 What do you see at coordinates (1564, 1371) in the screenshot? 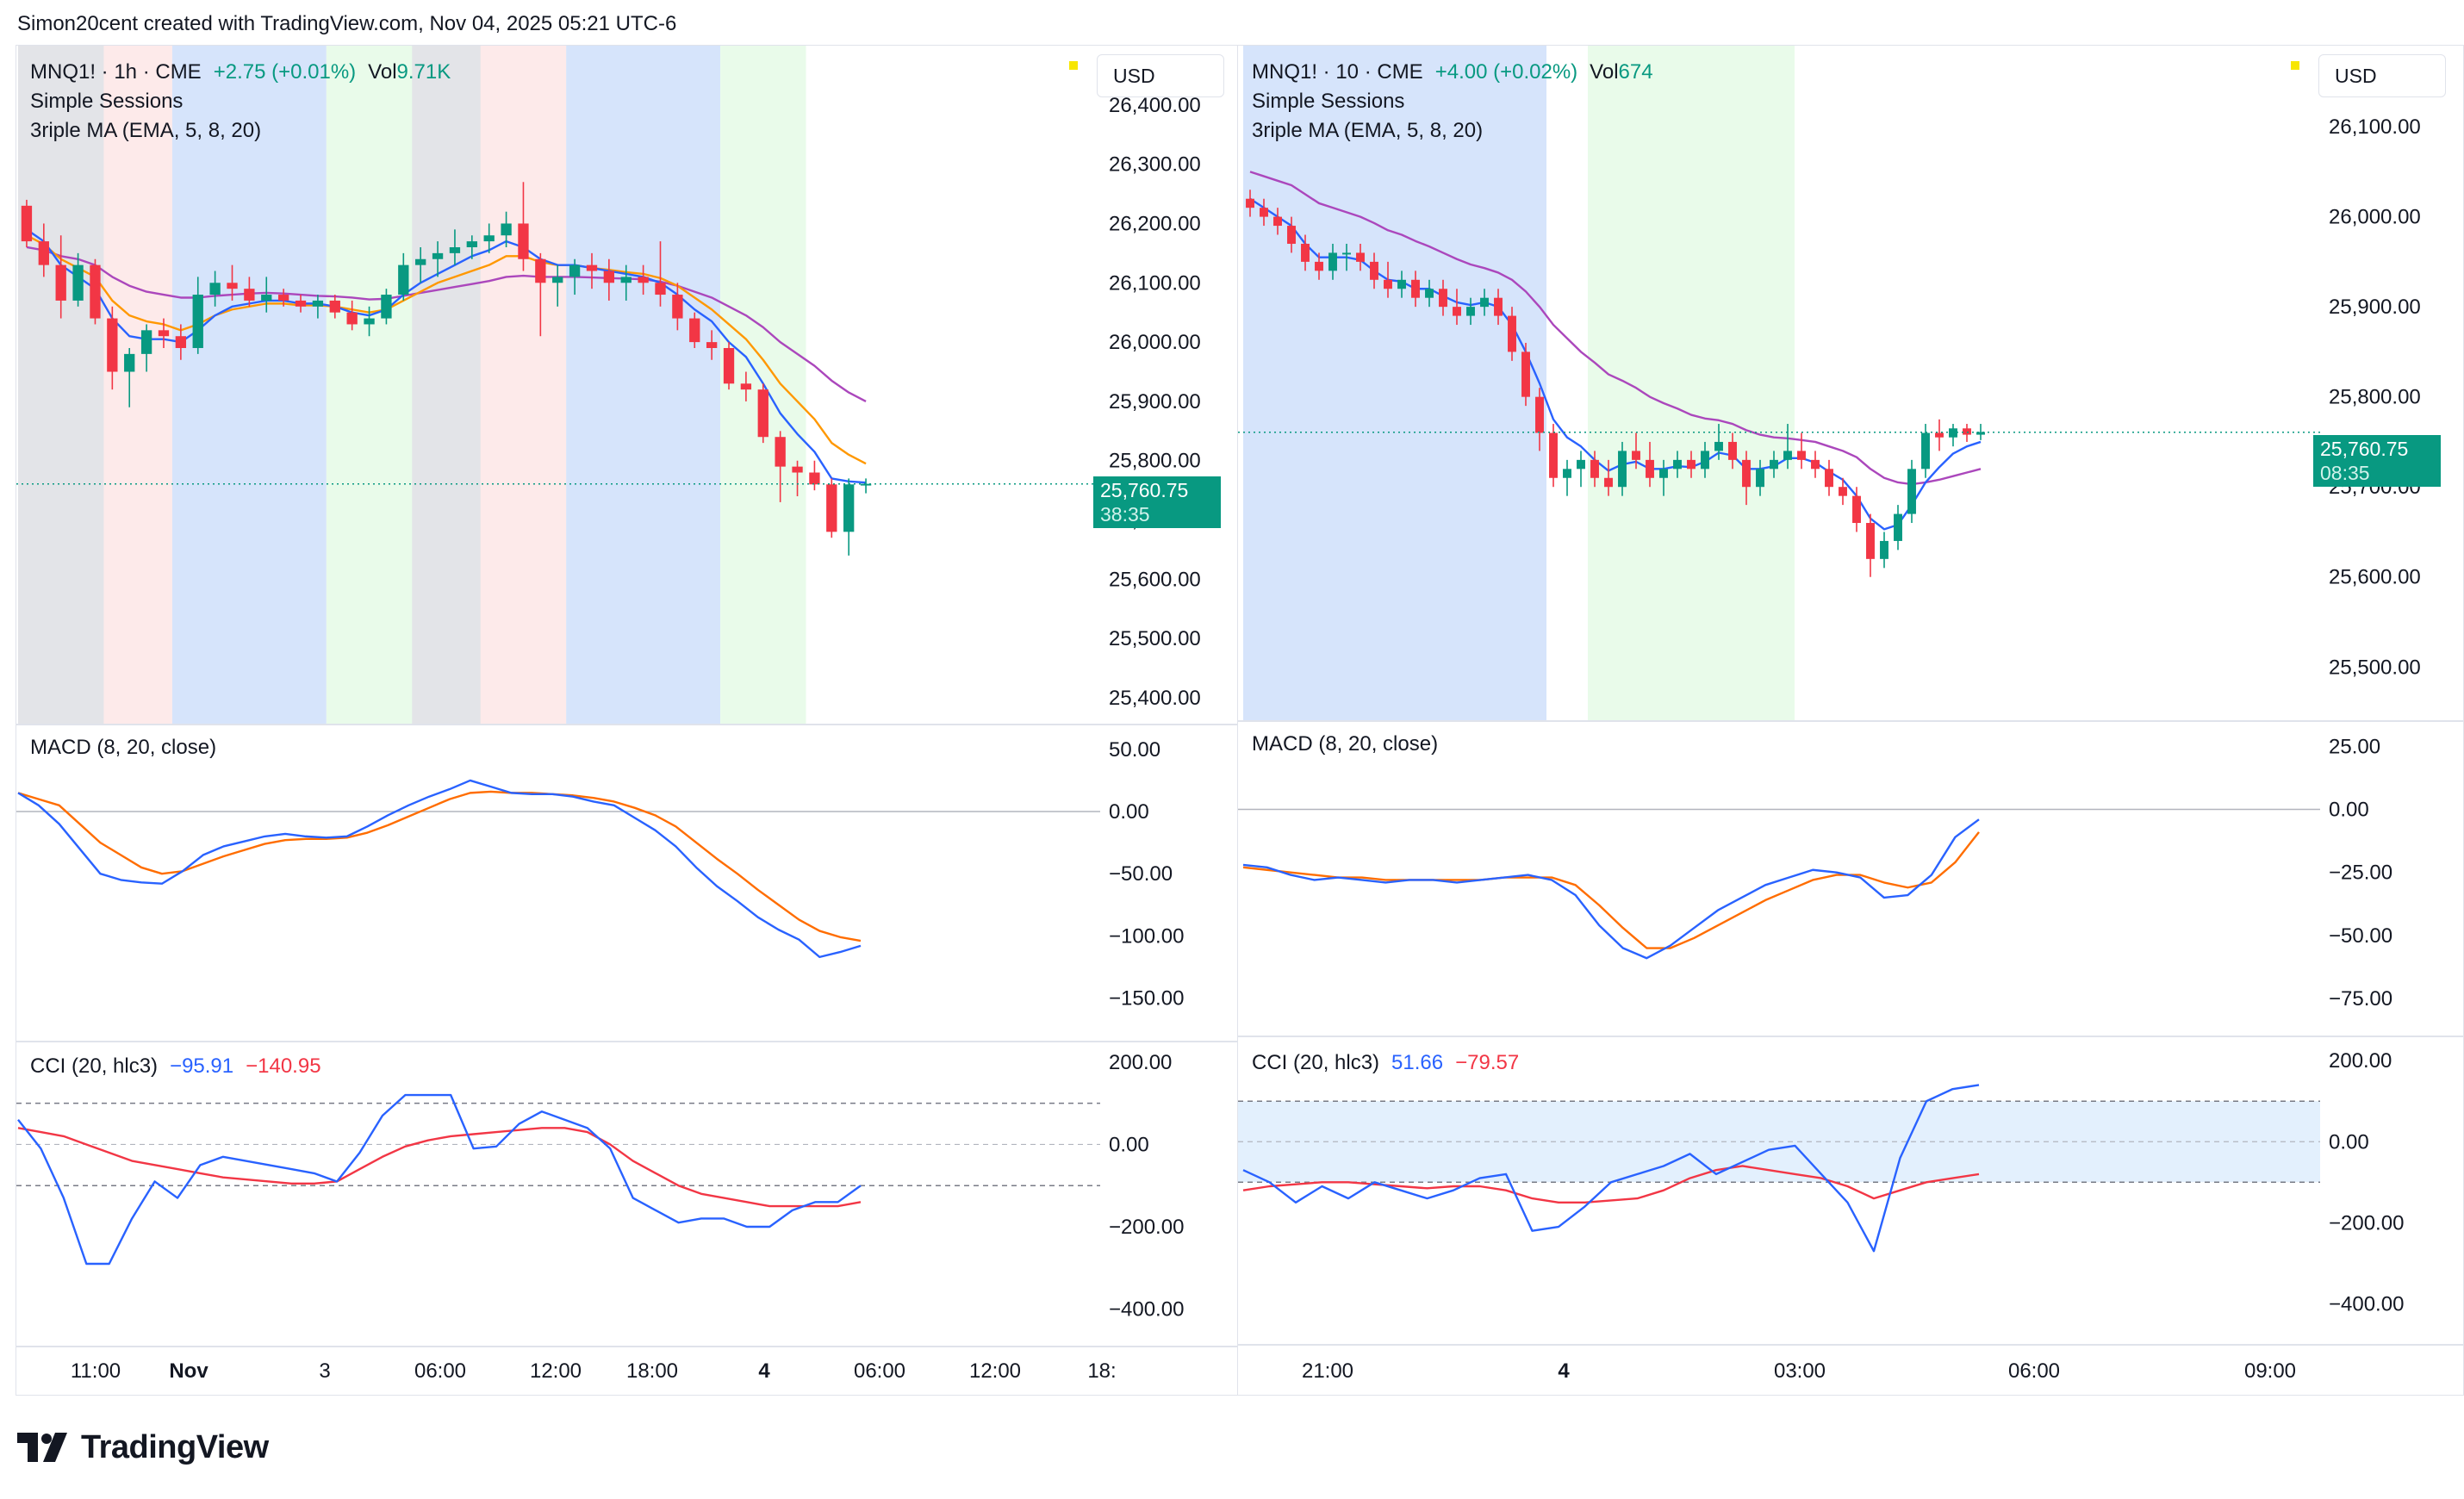
I see `time-tick-label: 4` at bounding box center [1564, 1371].